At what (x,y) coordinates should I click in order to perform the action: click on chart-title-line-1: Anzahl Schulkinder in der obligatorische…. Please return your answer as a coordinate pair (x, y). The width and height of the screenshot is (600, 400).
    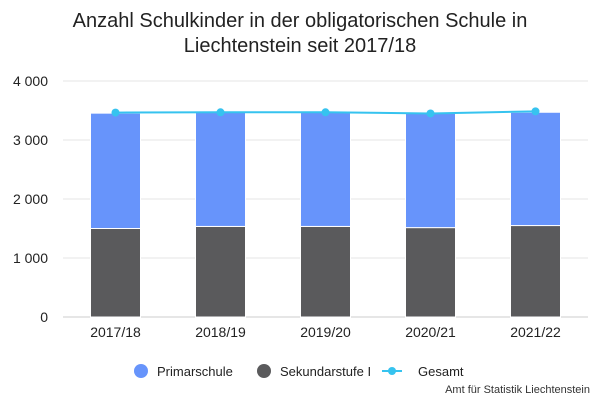
    Looking at the image, I should click on (300, 21).